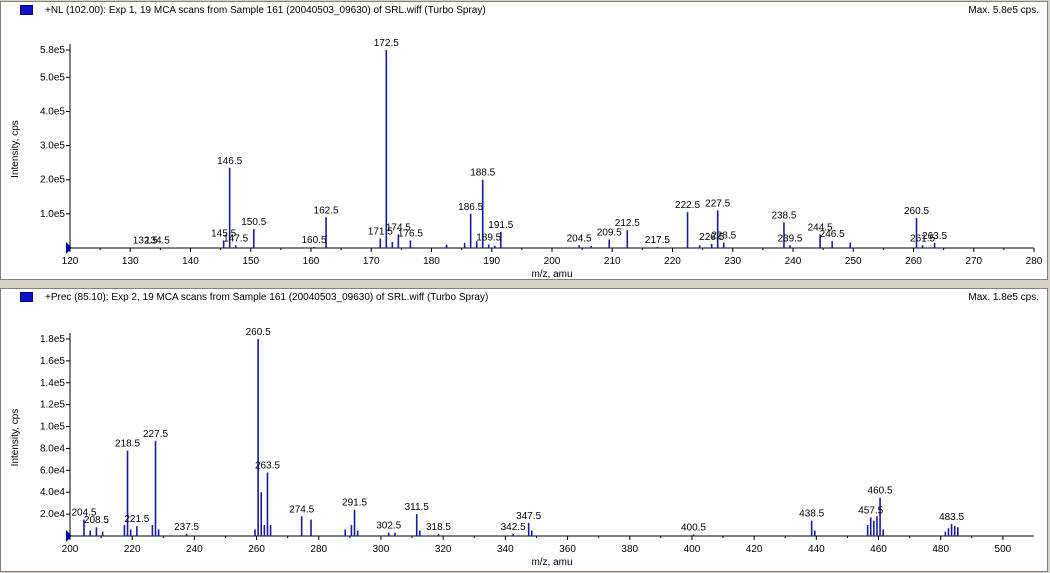 The image size is (1050, 573). Describe the element at coordinates (627, 223) in the screenshot. I see `peak-label: 212.5` at that location.